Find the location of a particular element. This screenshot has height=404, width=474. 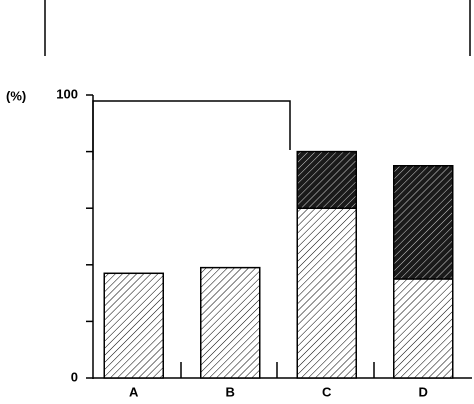

y-tick-label: 100 is located at coordinates (67, 93).